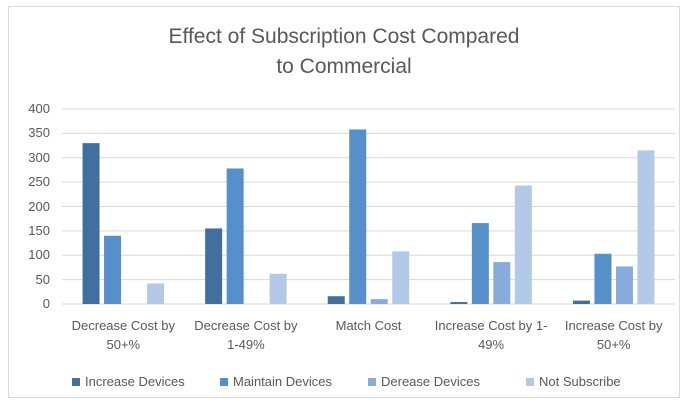 The image size is (688, 406). What do you see at coordinates (39, 133) in the screenshot?
I see `y-tick-label: 350` at bounding box center [39, 133].